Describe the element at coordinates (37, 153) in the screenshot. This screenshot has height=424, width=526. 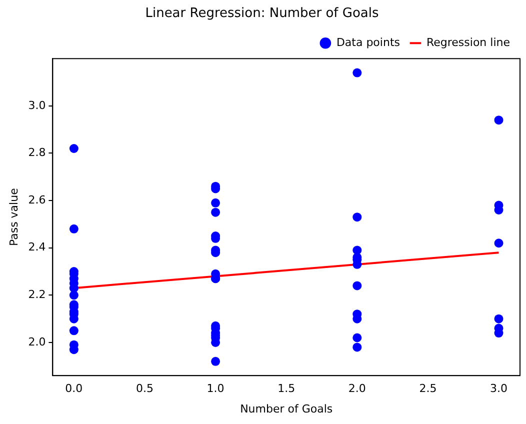
I see `y-tick-label: 2.8` at that location.